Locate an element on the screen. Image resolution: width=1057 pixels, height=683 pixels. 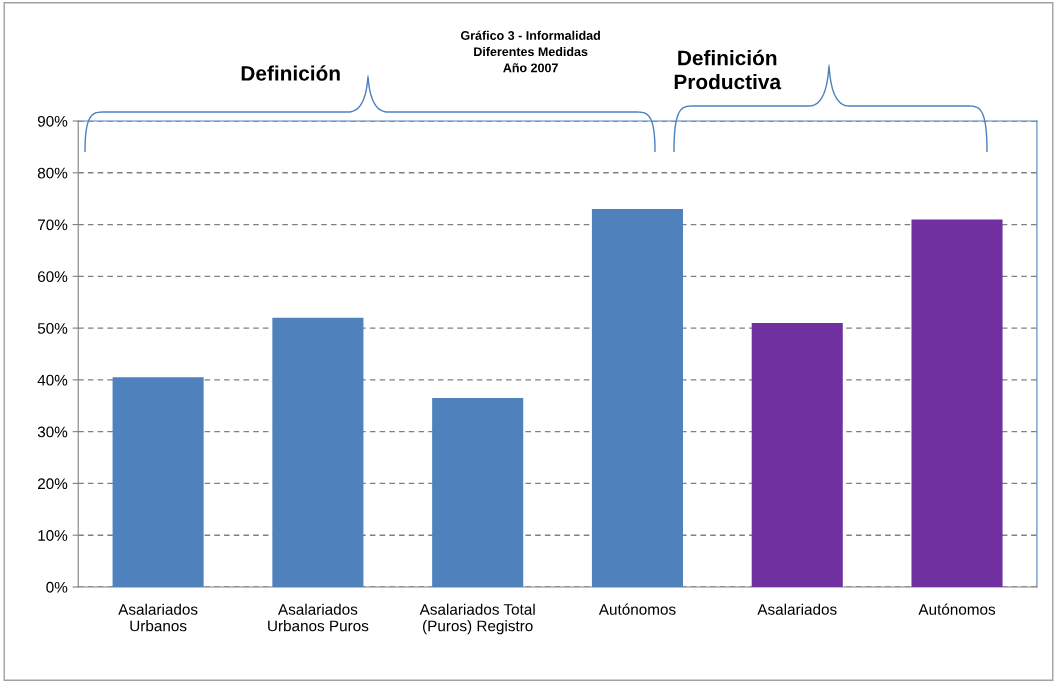
y-tick-label: 20% is located at coordinates (52, 484).